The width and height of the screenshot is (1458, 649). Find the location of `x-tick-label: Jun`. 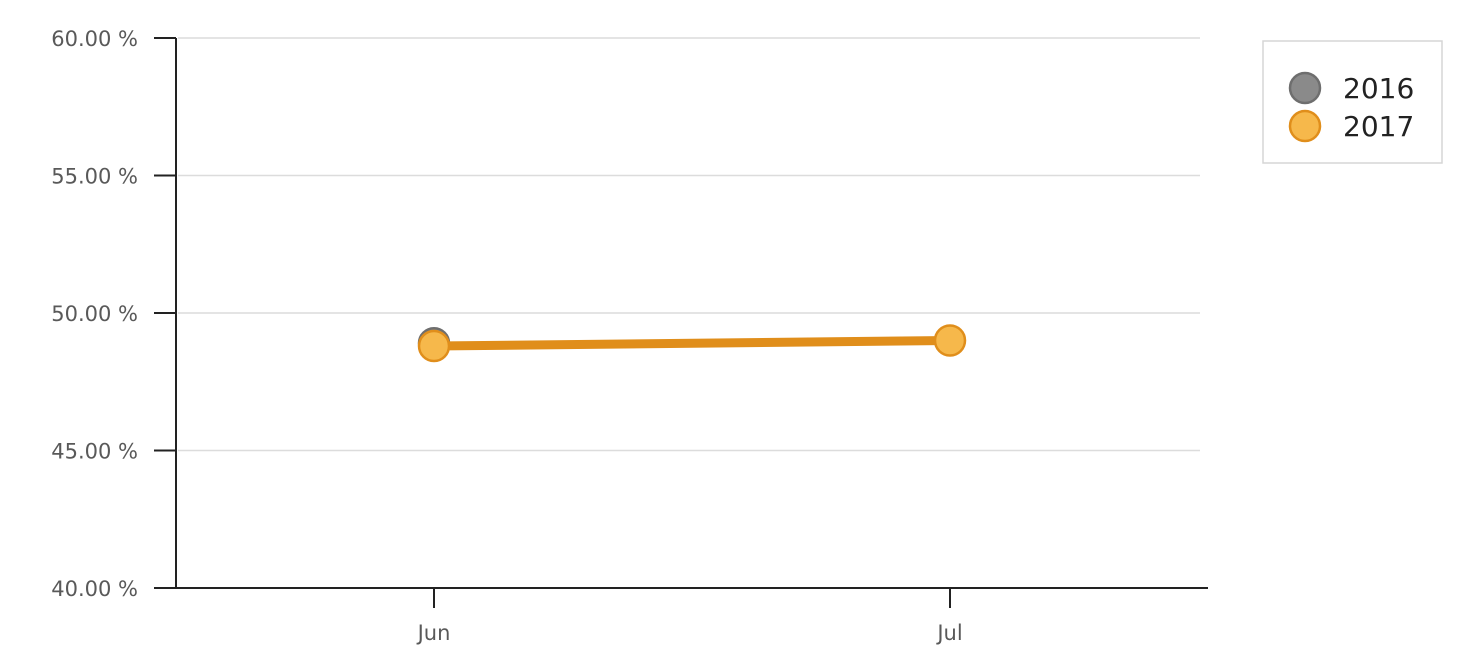

x-tick-label: Jun is located at coordinates (433, 633).